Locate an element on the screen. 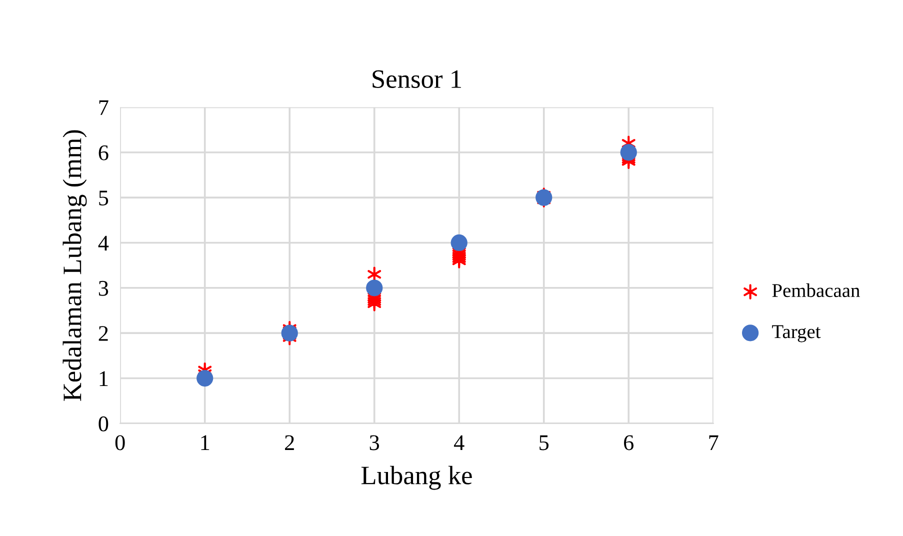 Image resolution: width=903 pixels, height=536 pixels. x-tick-label: 7 is located at coordinates (713, 442).